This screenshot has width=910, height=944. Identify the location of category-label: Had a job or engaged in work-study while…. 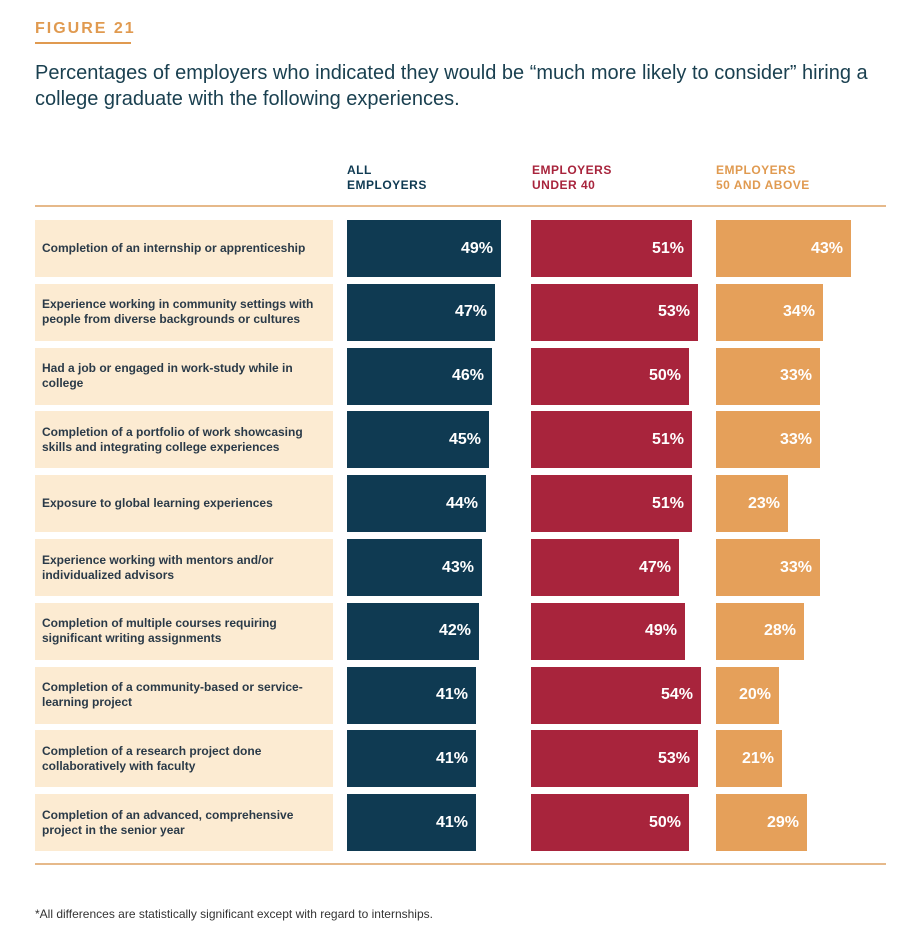
(184, 376).